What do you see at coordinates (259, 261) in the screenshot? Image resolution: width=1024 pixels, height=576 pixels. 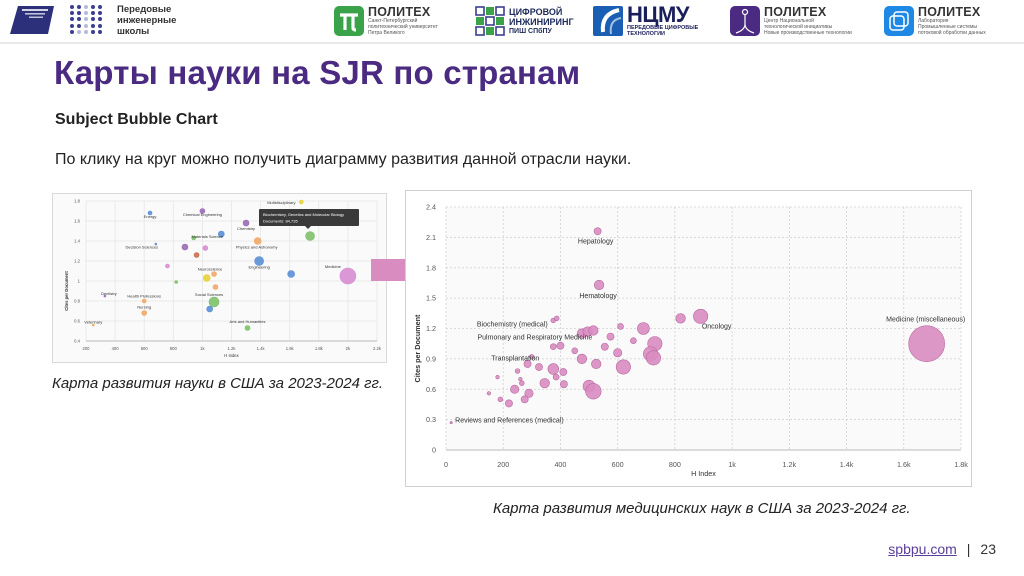 I see `bubble-engineering` at bounding box center [259, 261].